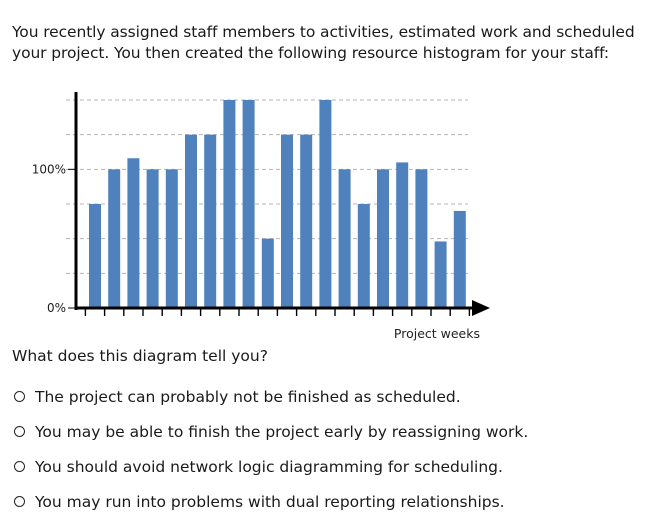 The width and height of the screenshot is (656, 532). What do you see at coordinates (54, 238) in the screenshot?
I see `y-ticks: 0% 100%` at bounding box center [54, 238].